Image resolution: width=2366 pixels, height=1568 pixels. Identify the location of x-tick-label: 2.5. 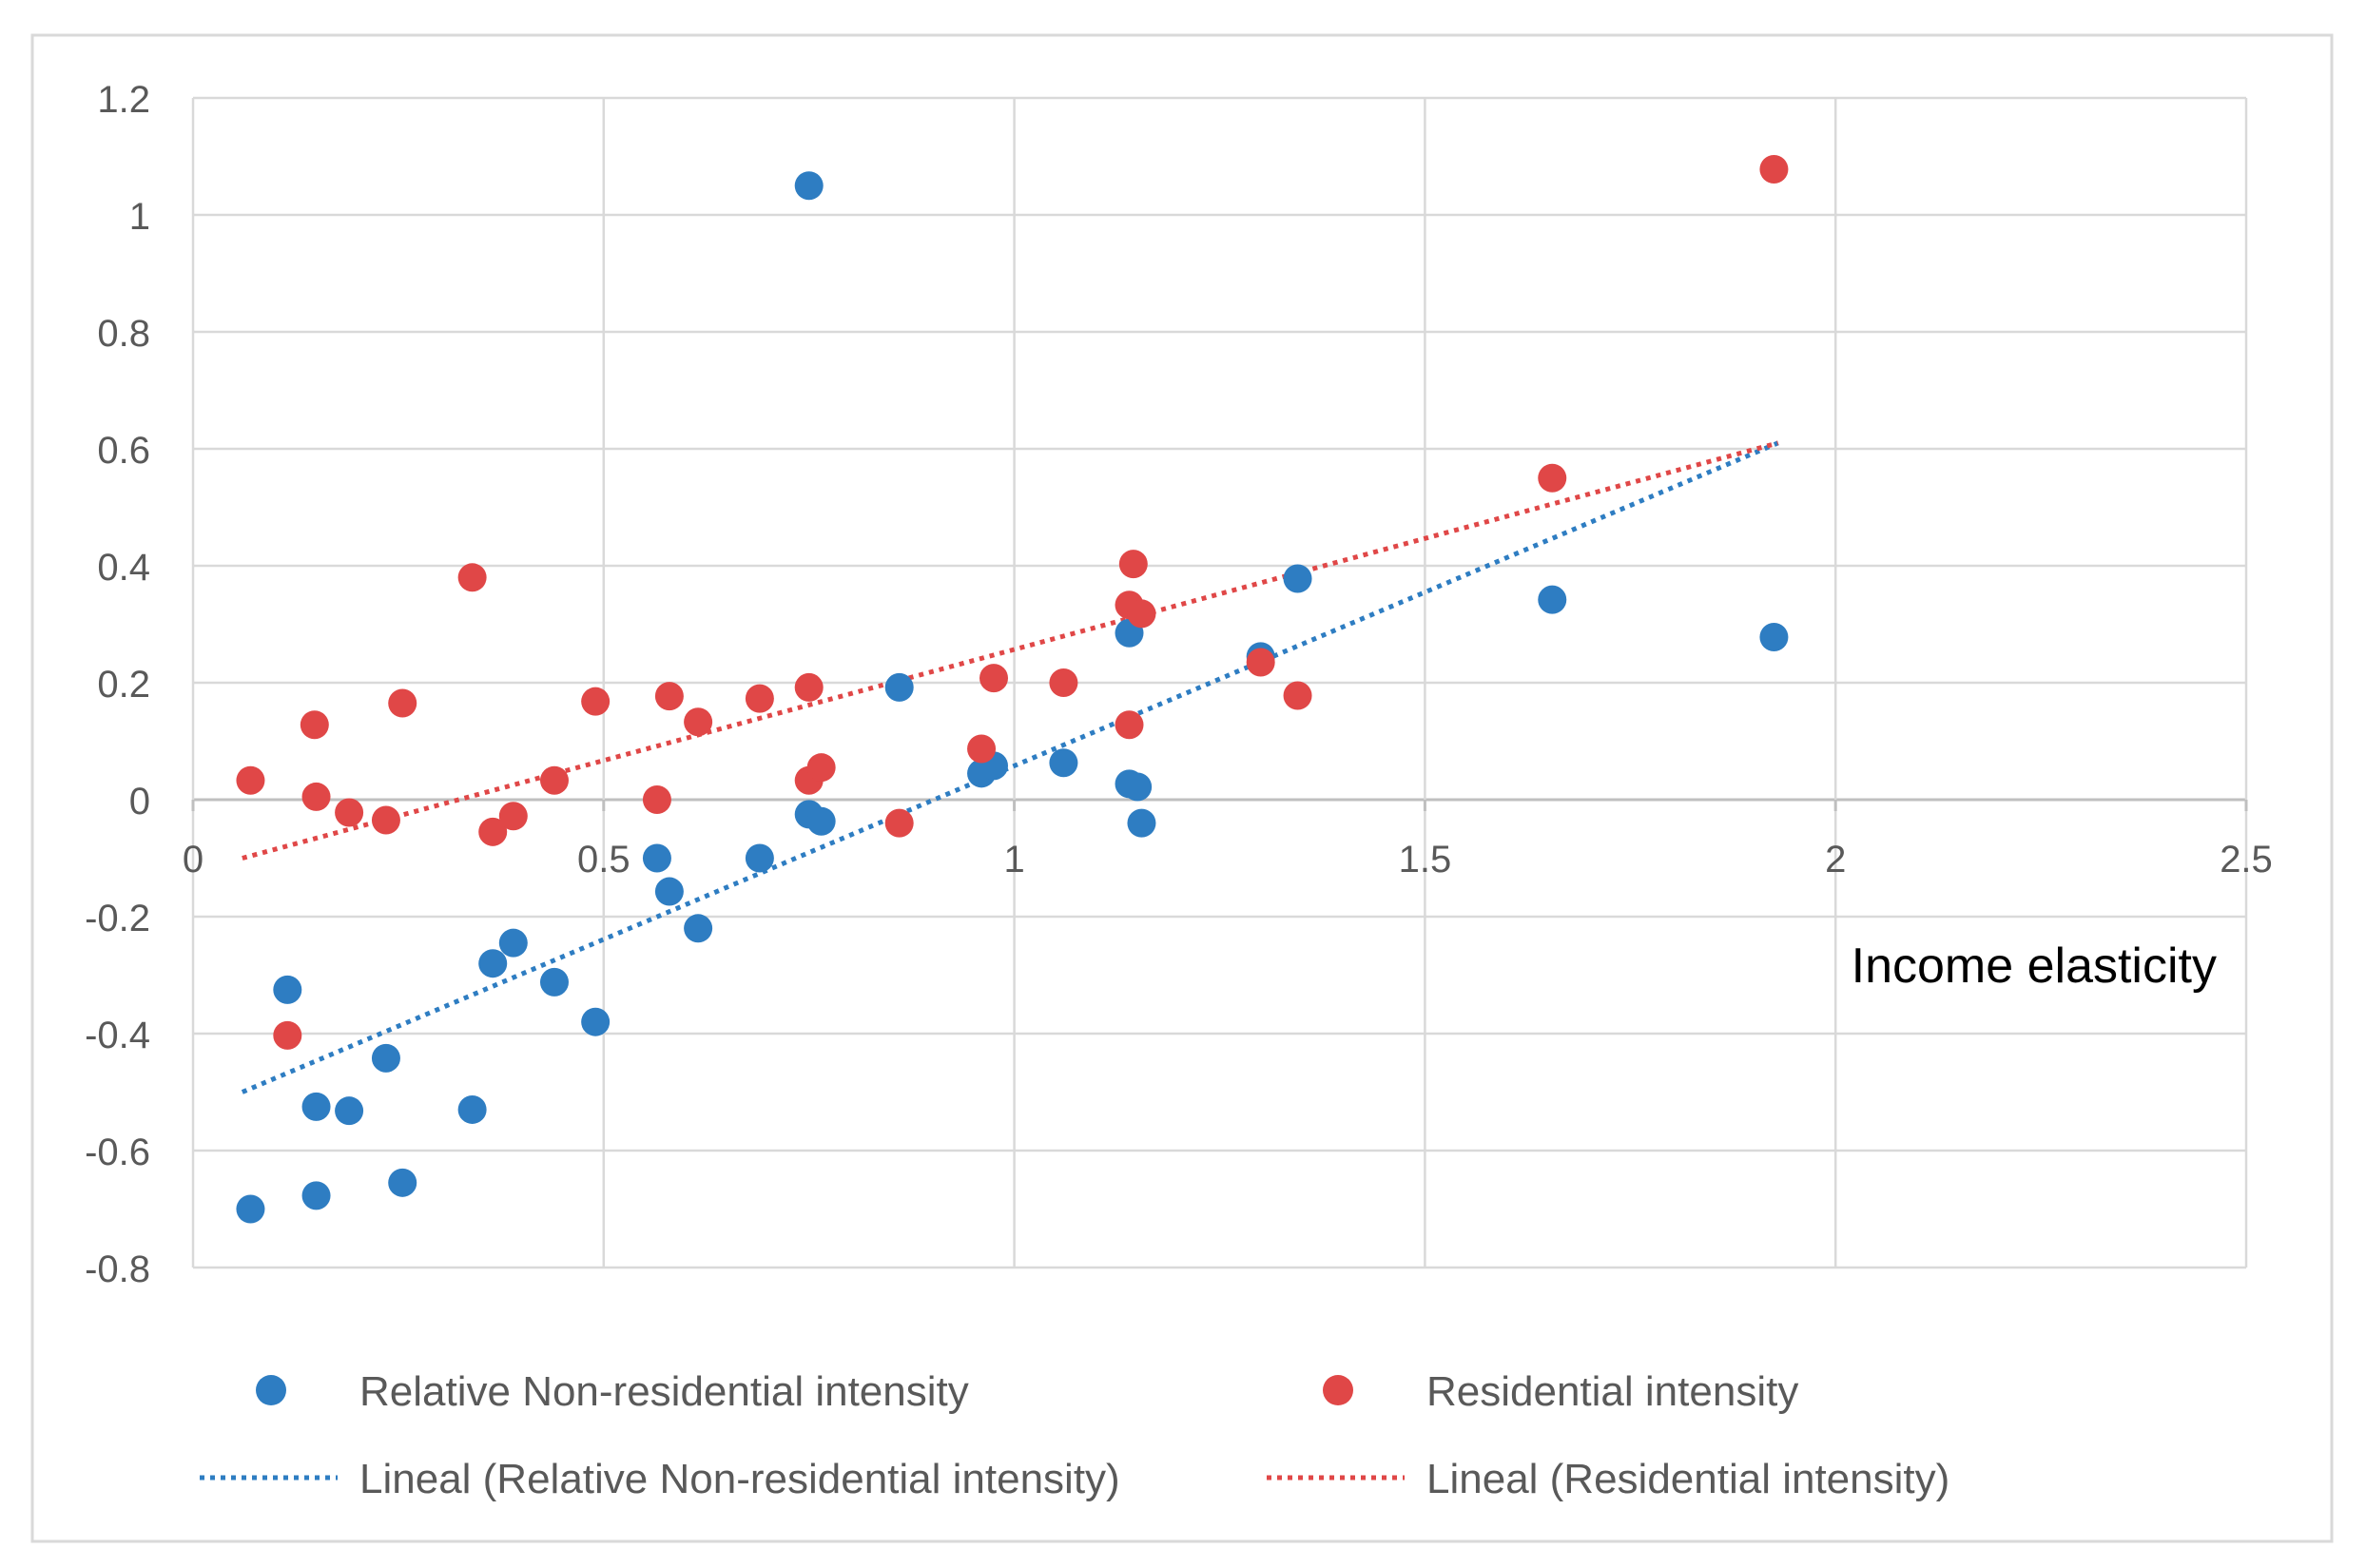
(2246, 860).